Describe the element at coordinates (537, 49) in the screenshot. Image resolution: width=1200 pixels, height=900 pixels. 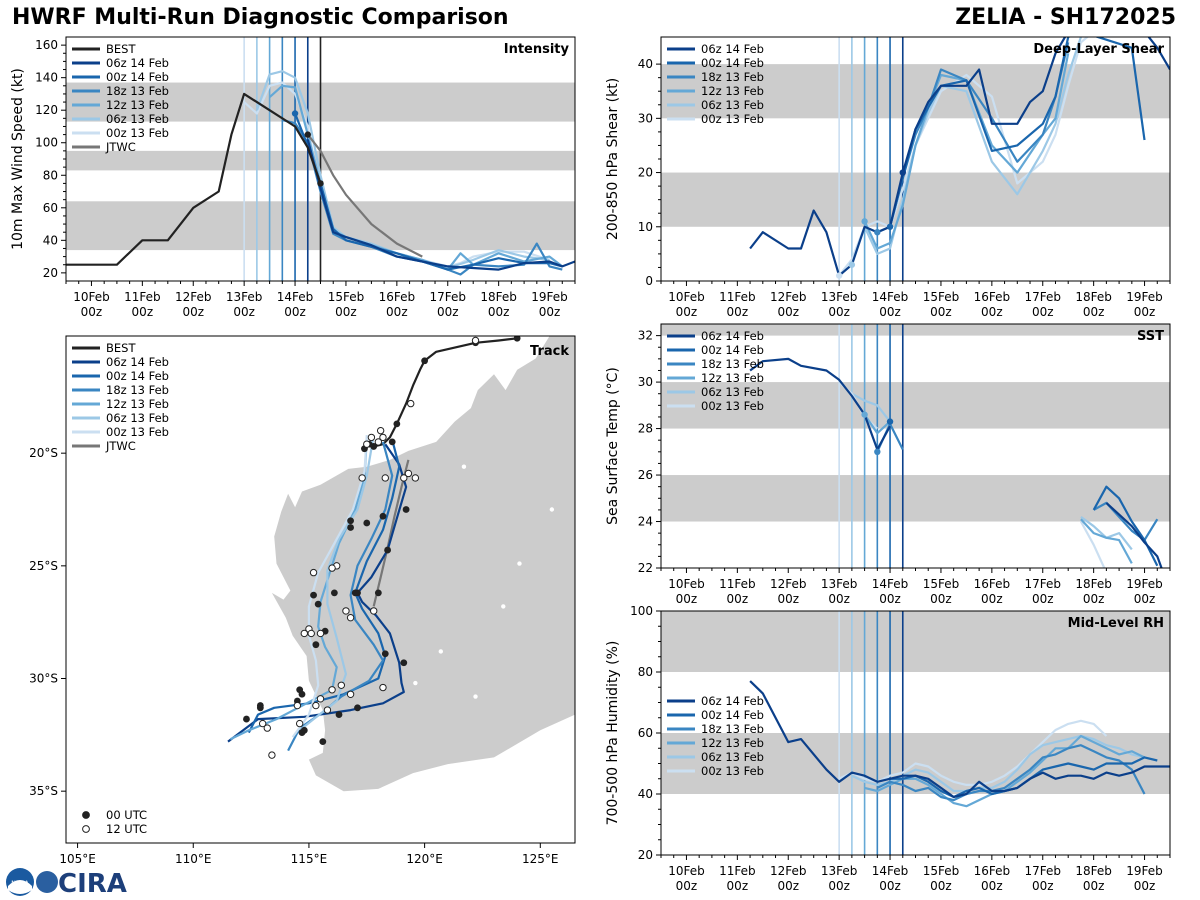
I see `intensity-title: Intensity` at that location.